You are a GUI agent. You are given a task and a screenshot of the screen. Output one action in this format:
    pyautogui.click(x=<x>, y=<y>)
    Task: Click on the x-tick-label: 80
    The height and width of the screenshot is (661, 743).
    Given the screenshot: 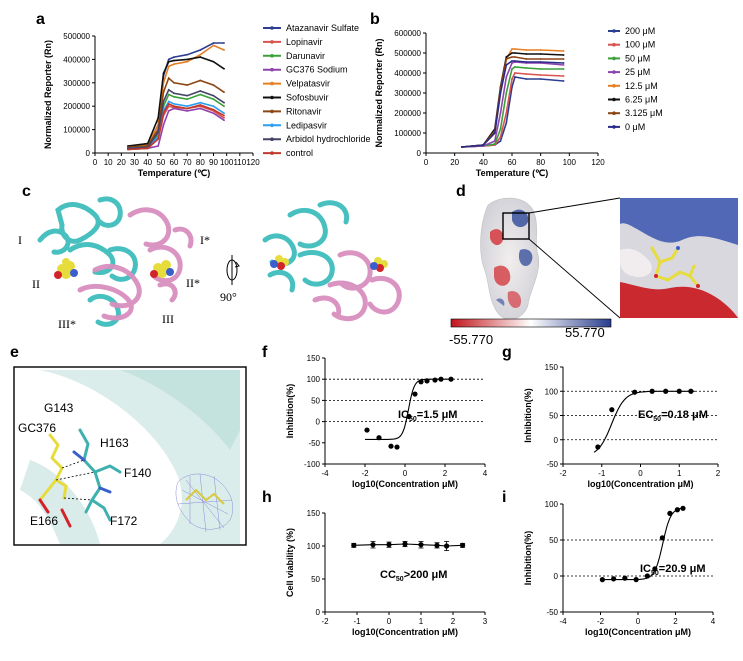 What is the action you would take?
    pyautogui.click(x=200, y=162)
    